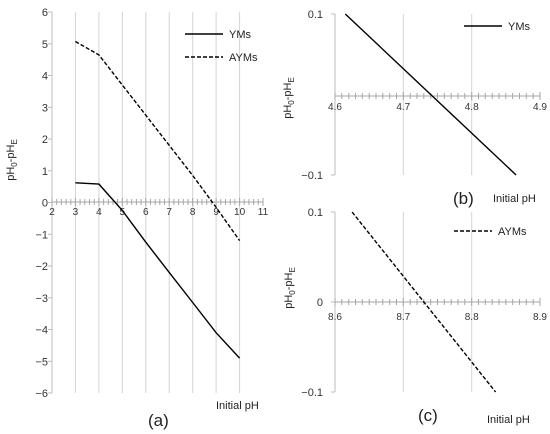  I want to click on panel-label: (b), so click(463, 198).